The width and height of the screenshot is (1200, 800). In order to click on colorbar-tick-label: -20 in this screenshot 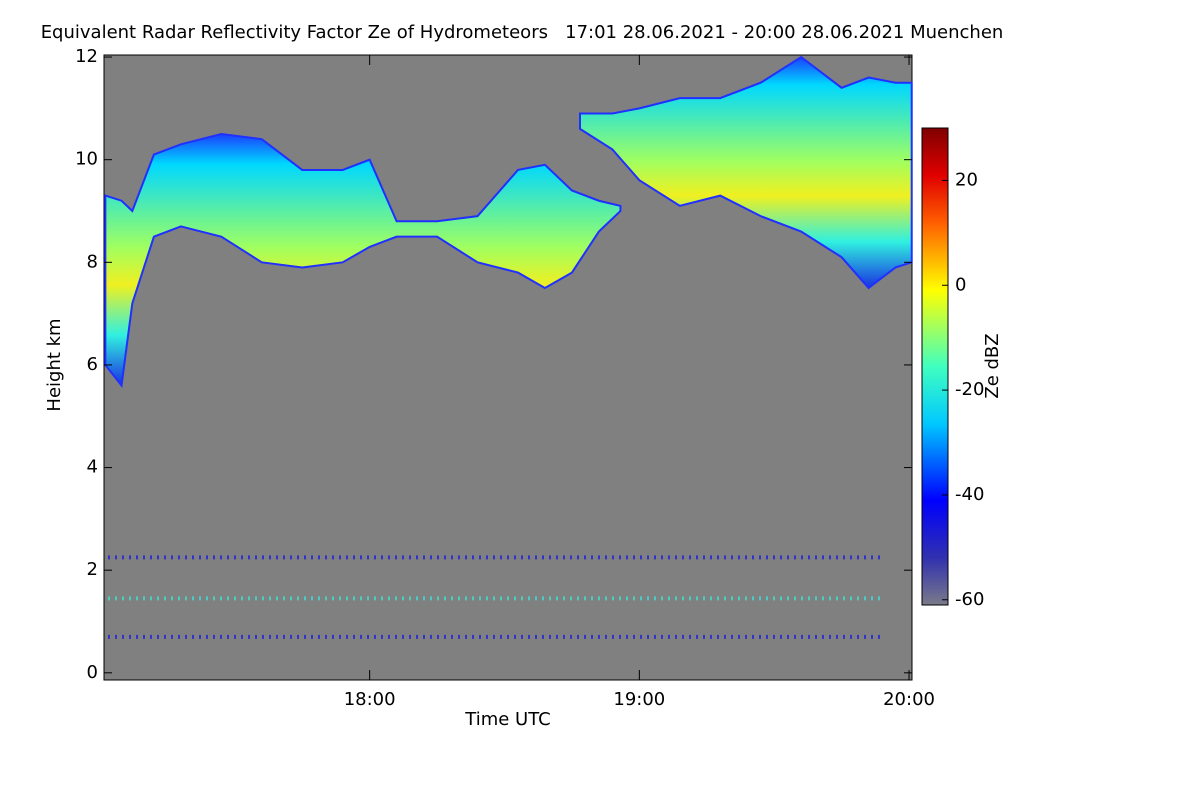, I will do `click(969, 389)`.